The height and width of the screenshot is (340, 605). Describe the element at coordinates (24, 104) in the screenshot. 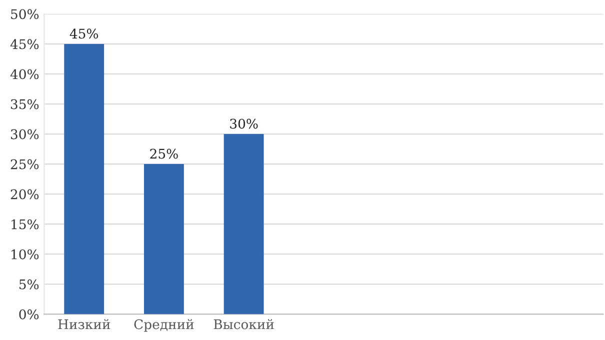

I see `y-tick-label: 35%` at that location.